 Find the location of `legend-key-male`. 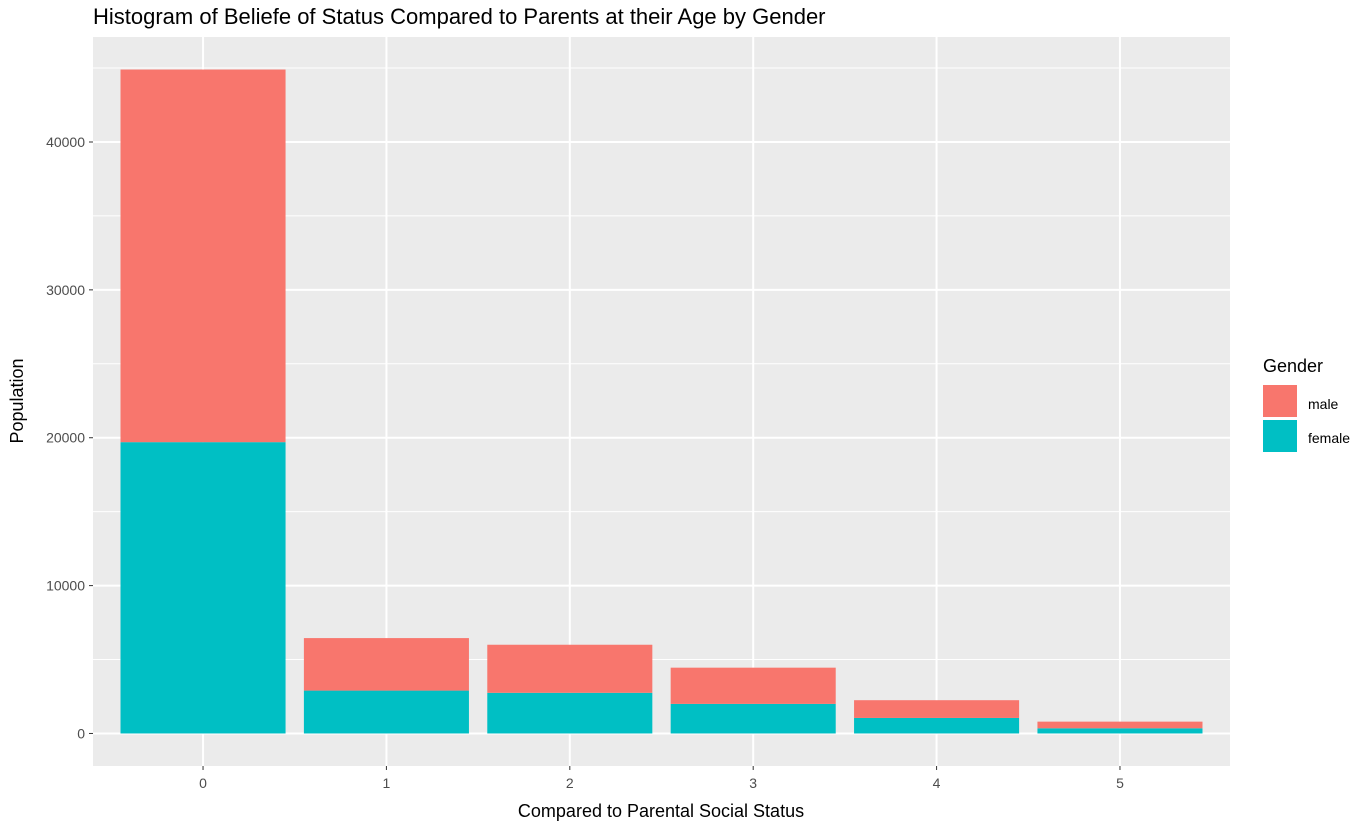

legend-key-male is located at coordinates (1280, 401).